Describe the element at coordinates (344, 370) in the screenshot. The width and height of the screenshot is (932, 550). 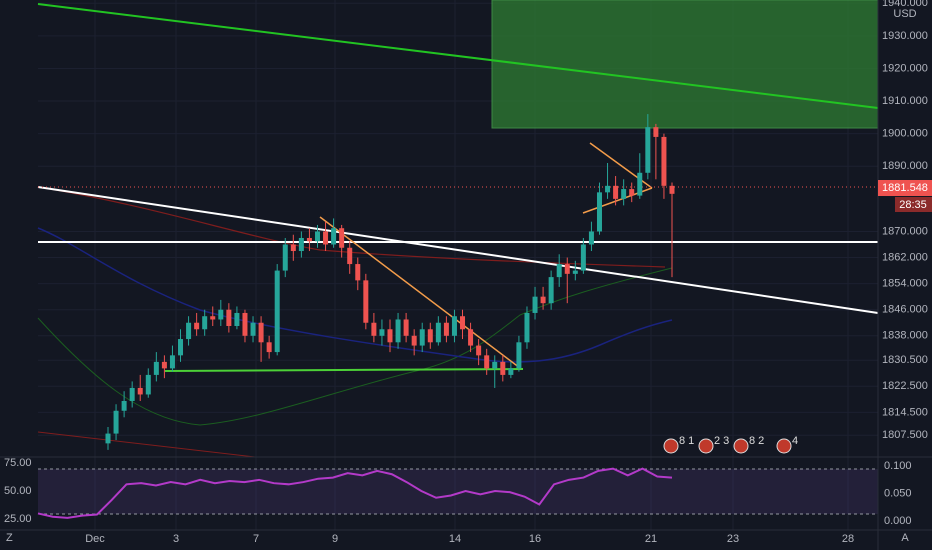
I see `base-line` at that location.